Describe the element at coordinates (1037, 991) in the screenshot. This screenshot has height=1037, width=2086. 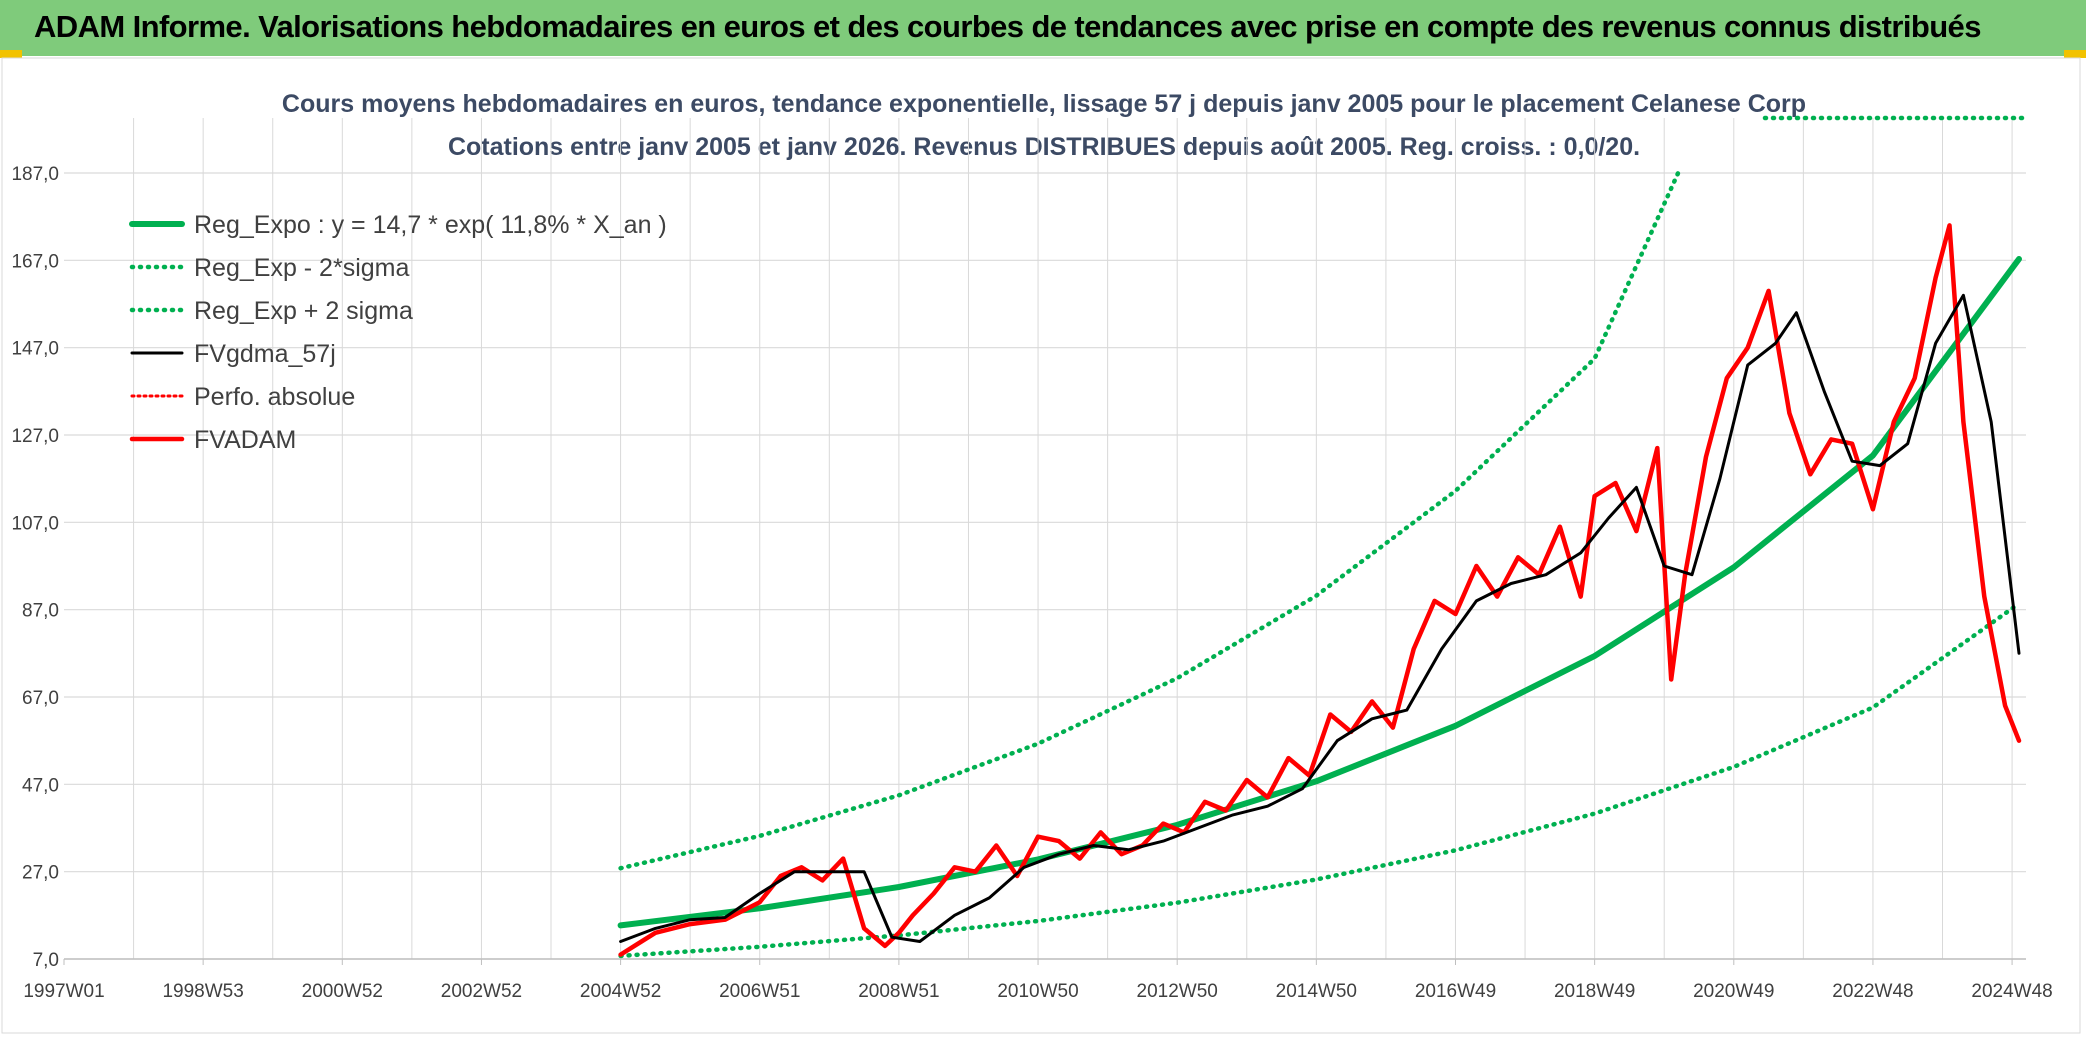
I see `x-tick-label: 2010W50` at that location.